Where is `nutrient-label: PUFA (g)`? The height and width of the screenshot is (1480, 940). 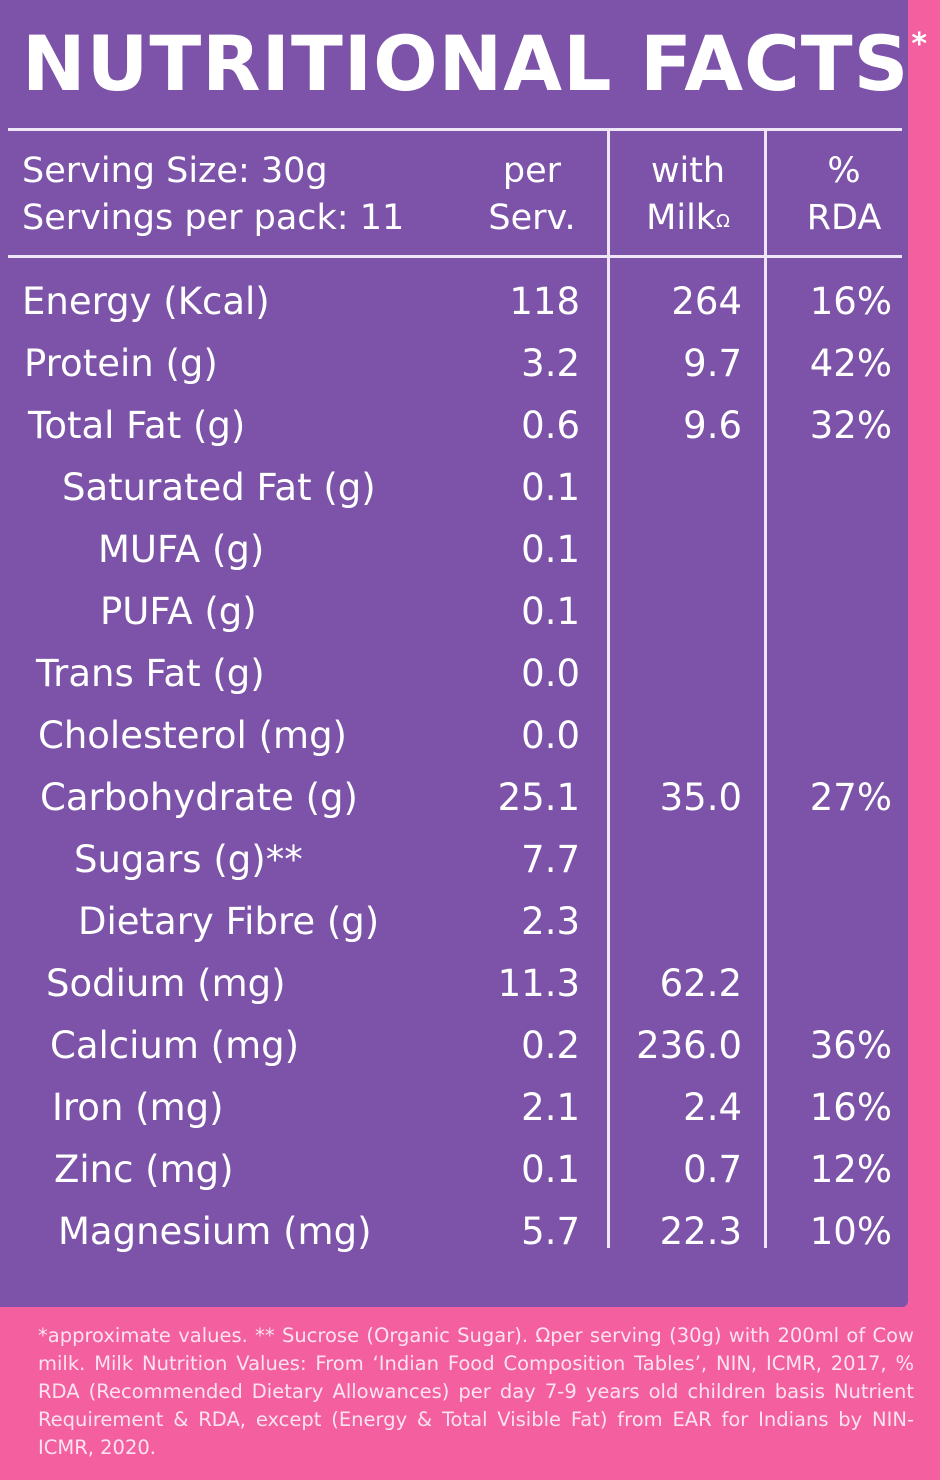
nutrient-label: PUFA (g) is located at coordinates (178, 611).